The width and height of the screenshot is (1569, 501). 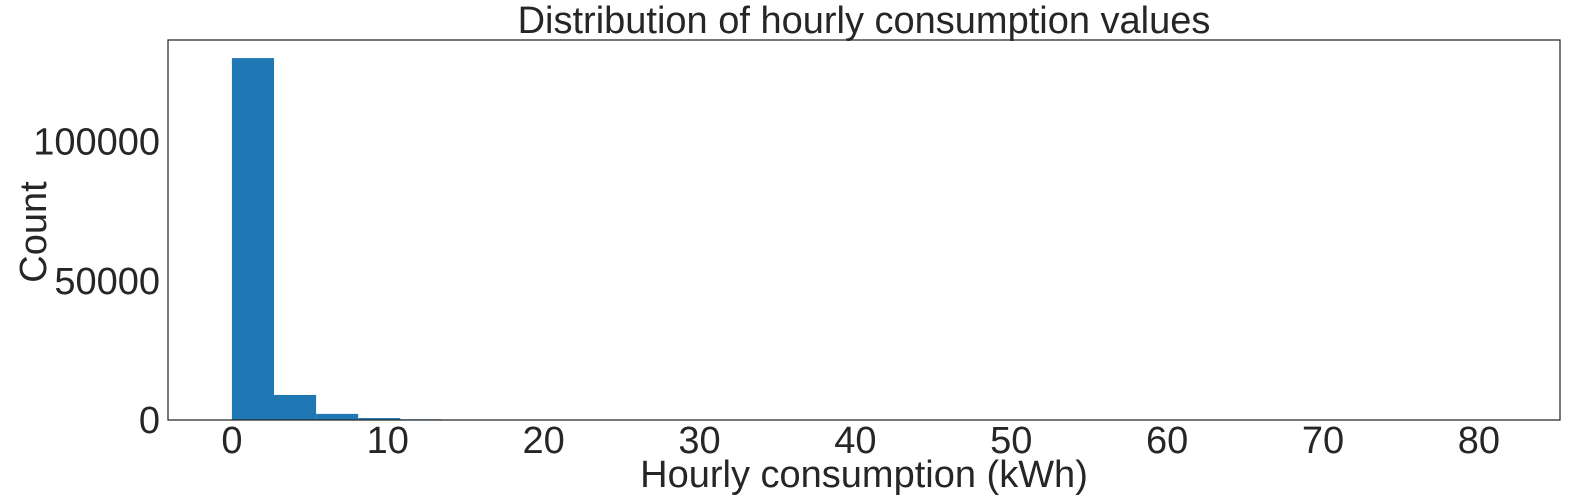 I want to click on y-tick-label-2: 100000, so click(x=96, y=143).